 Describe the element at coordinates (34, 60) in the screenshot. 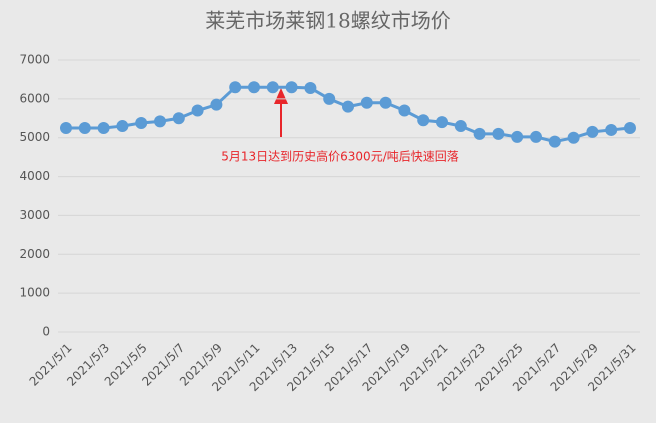

I see `y-tick-label: 7000` at that location.